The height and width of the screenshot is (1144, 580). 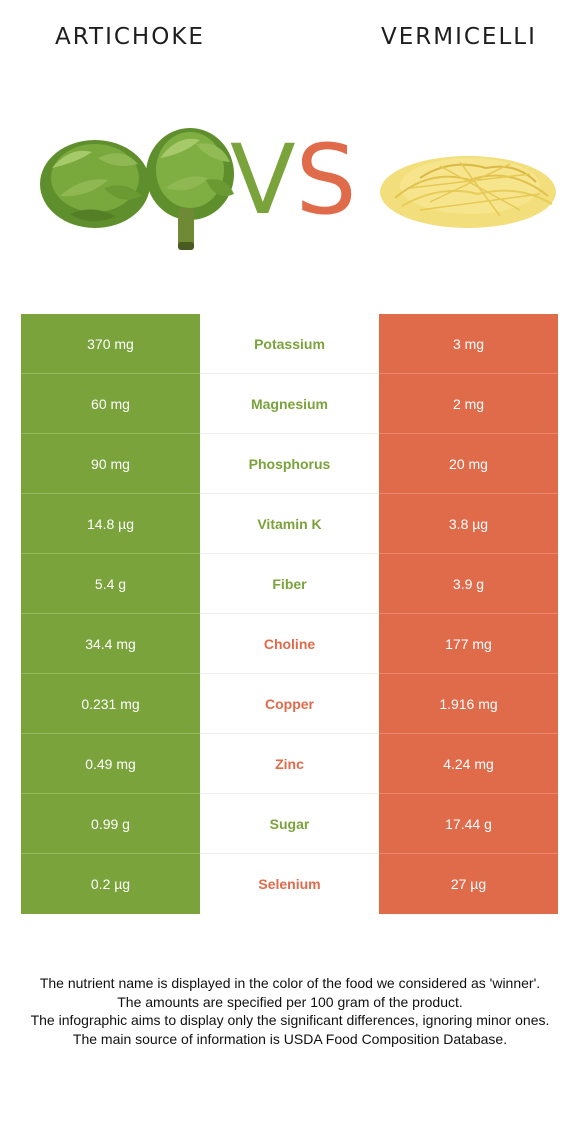 What do you see at coordinates (110, 824) in the screenshot?
I see `left-value: 0.99 g` at bounding box center [110, 824].